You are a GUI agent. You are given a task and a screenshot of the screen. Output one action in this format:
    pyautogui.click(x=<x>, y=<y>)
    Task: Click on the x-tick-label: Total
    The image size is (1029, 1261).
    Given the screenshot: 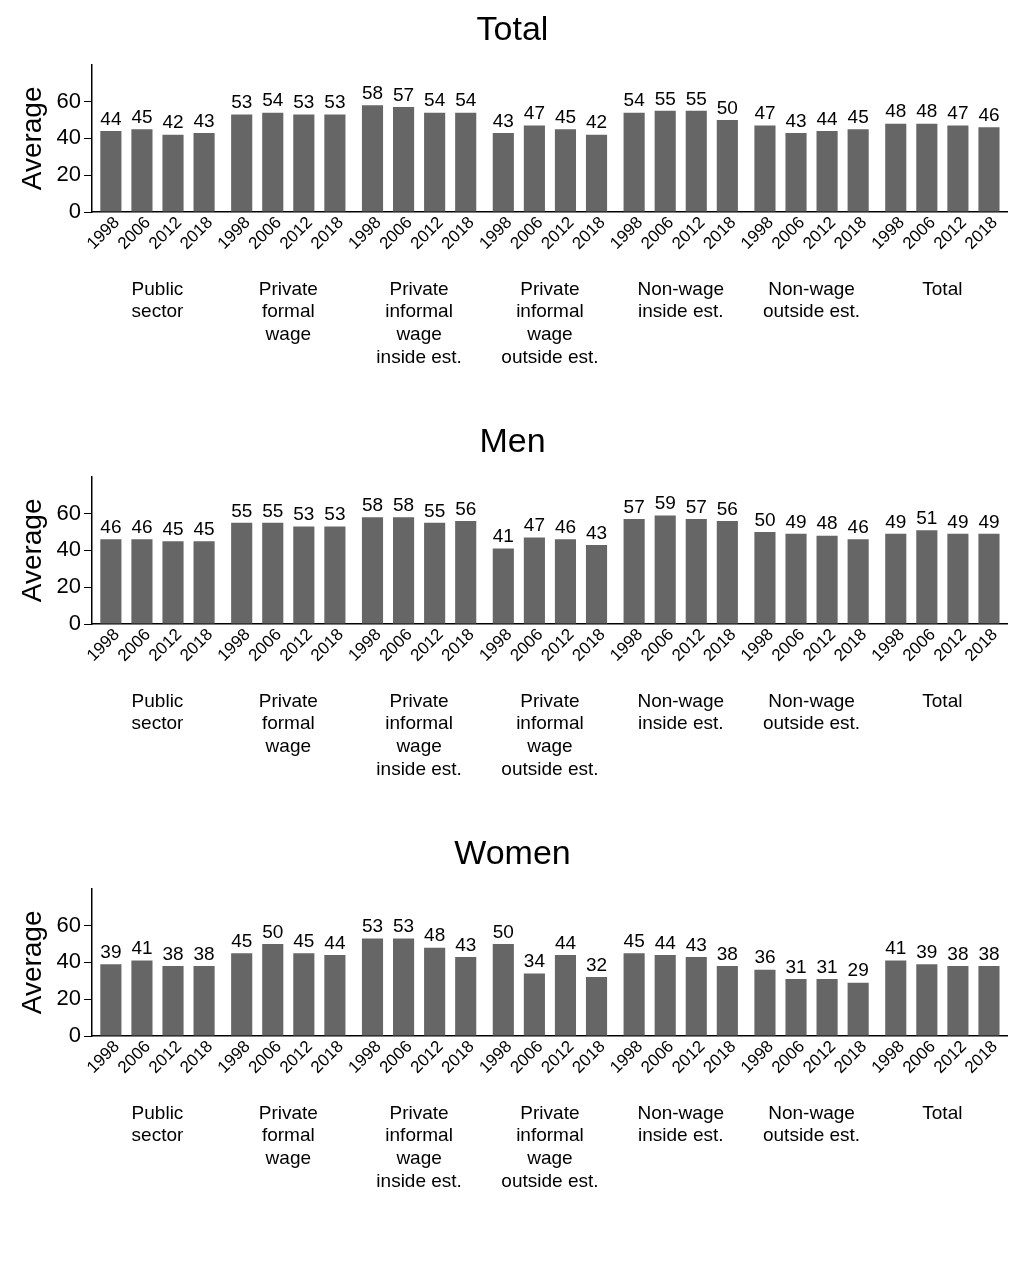 What is the action you would take?
    pyautogui.click(x=942, y=1112)
    